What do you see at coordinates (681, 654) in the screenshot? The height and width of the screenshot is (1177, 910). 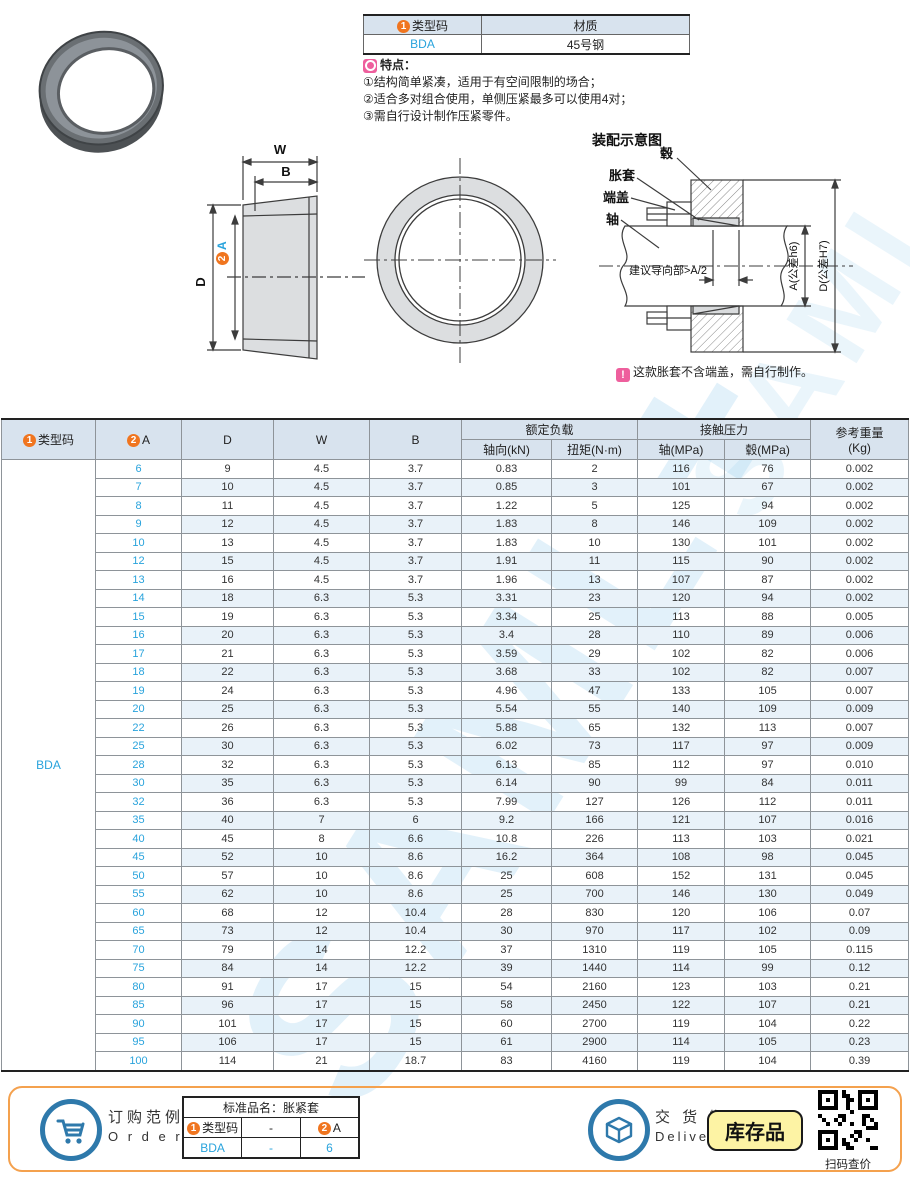 I see `data-cell: 102` at bounding box center [681, 654].